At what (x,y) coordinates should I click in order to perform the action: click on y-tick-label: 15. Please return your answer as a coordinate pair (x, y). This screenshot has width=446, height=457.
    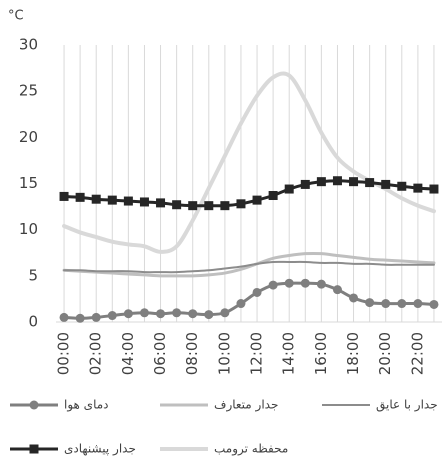
    Looking at the image, I should click on (28, 183).